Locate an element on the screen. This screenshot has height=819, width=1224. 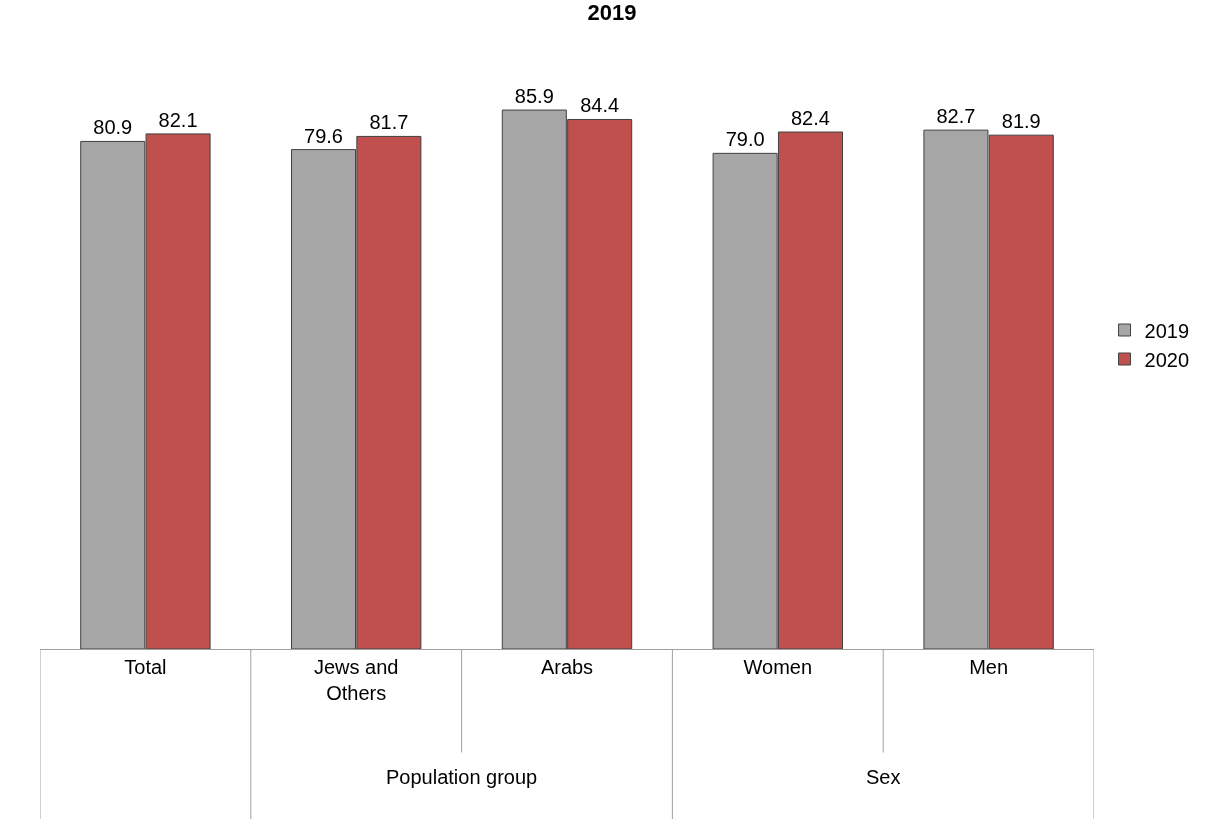
data-label: 82.1 is located at coordinates (178, 119).